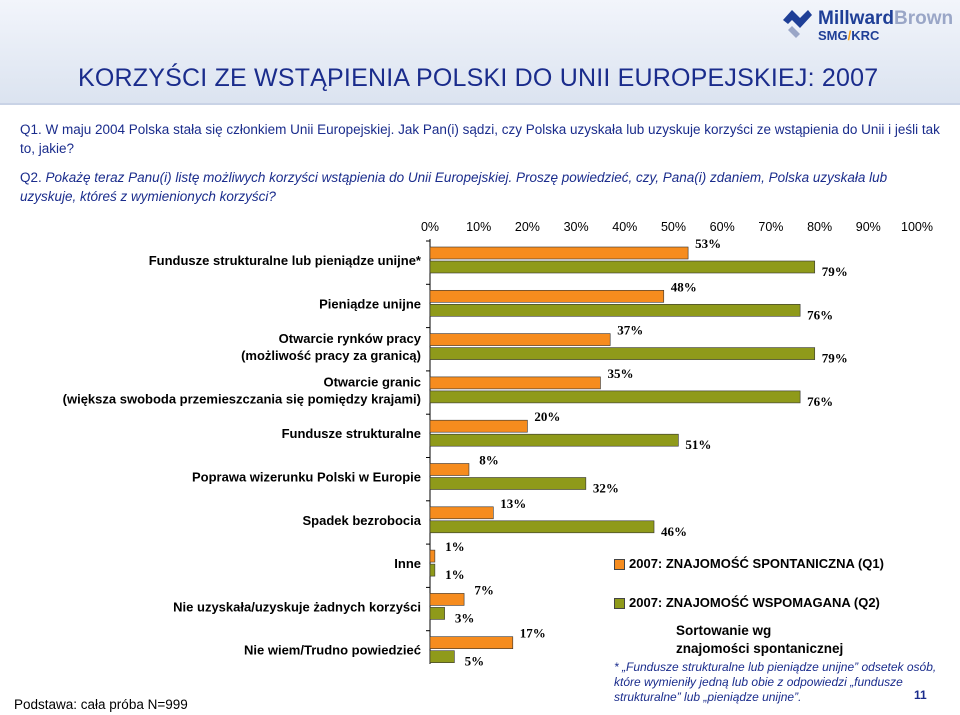 This screenshot has width=960, height=715. I want to click on category-label: Inne, so click(407, 563).